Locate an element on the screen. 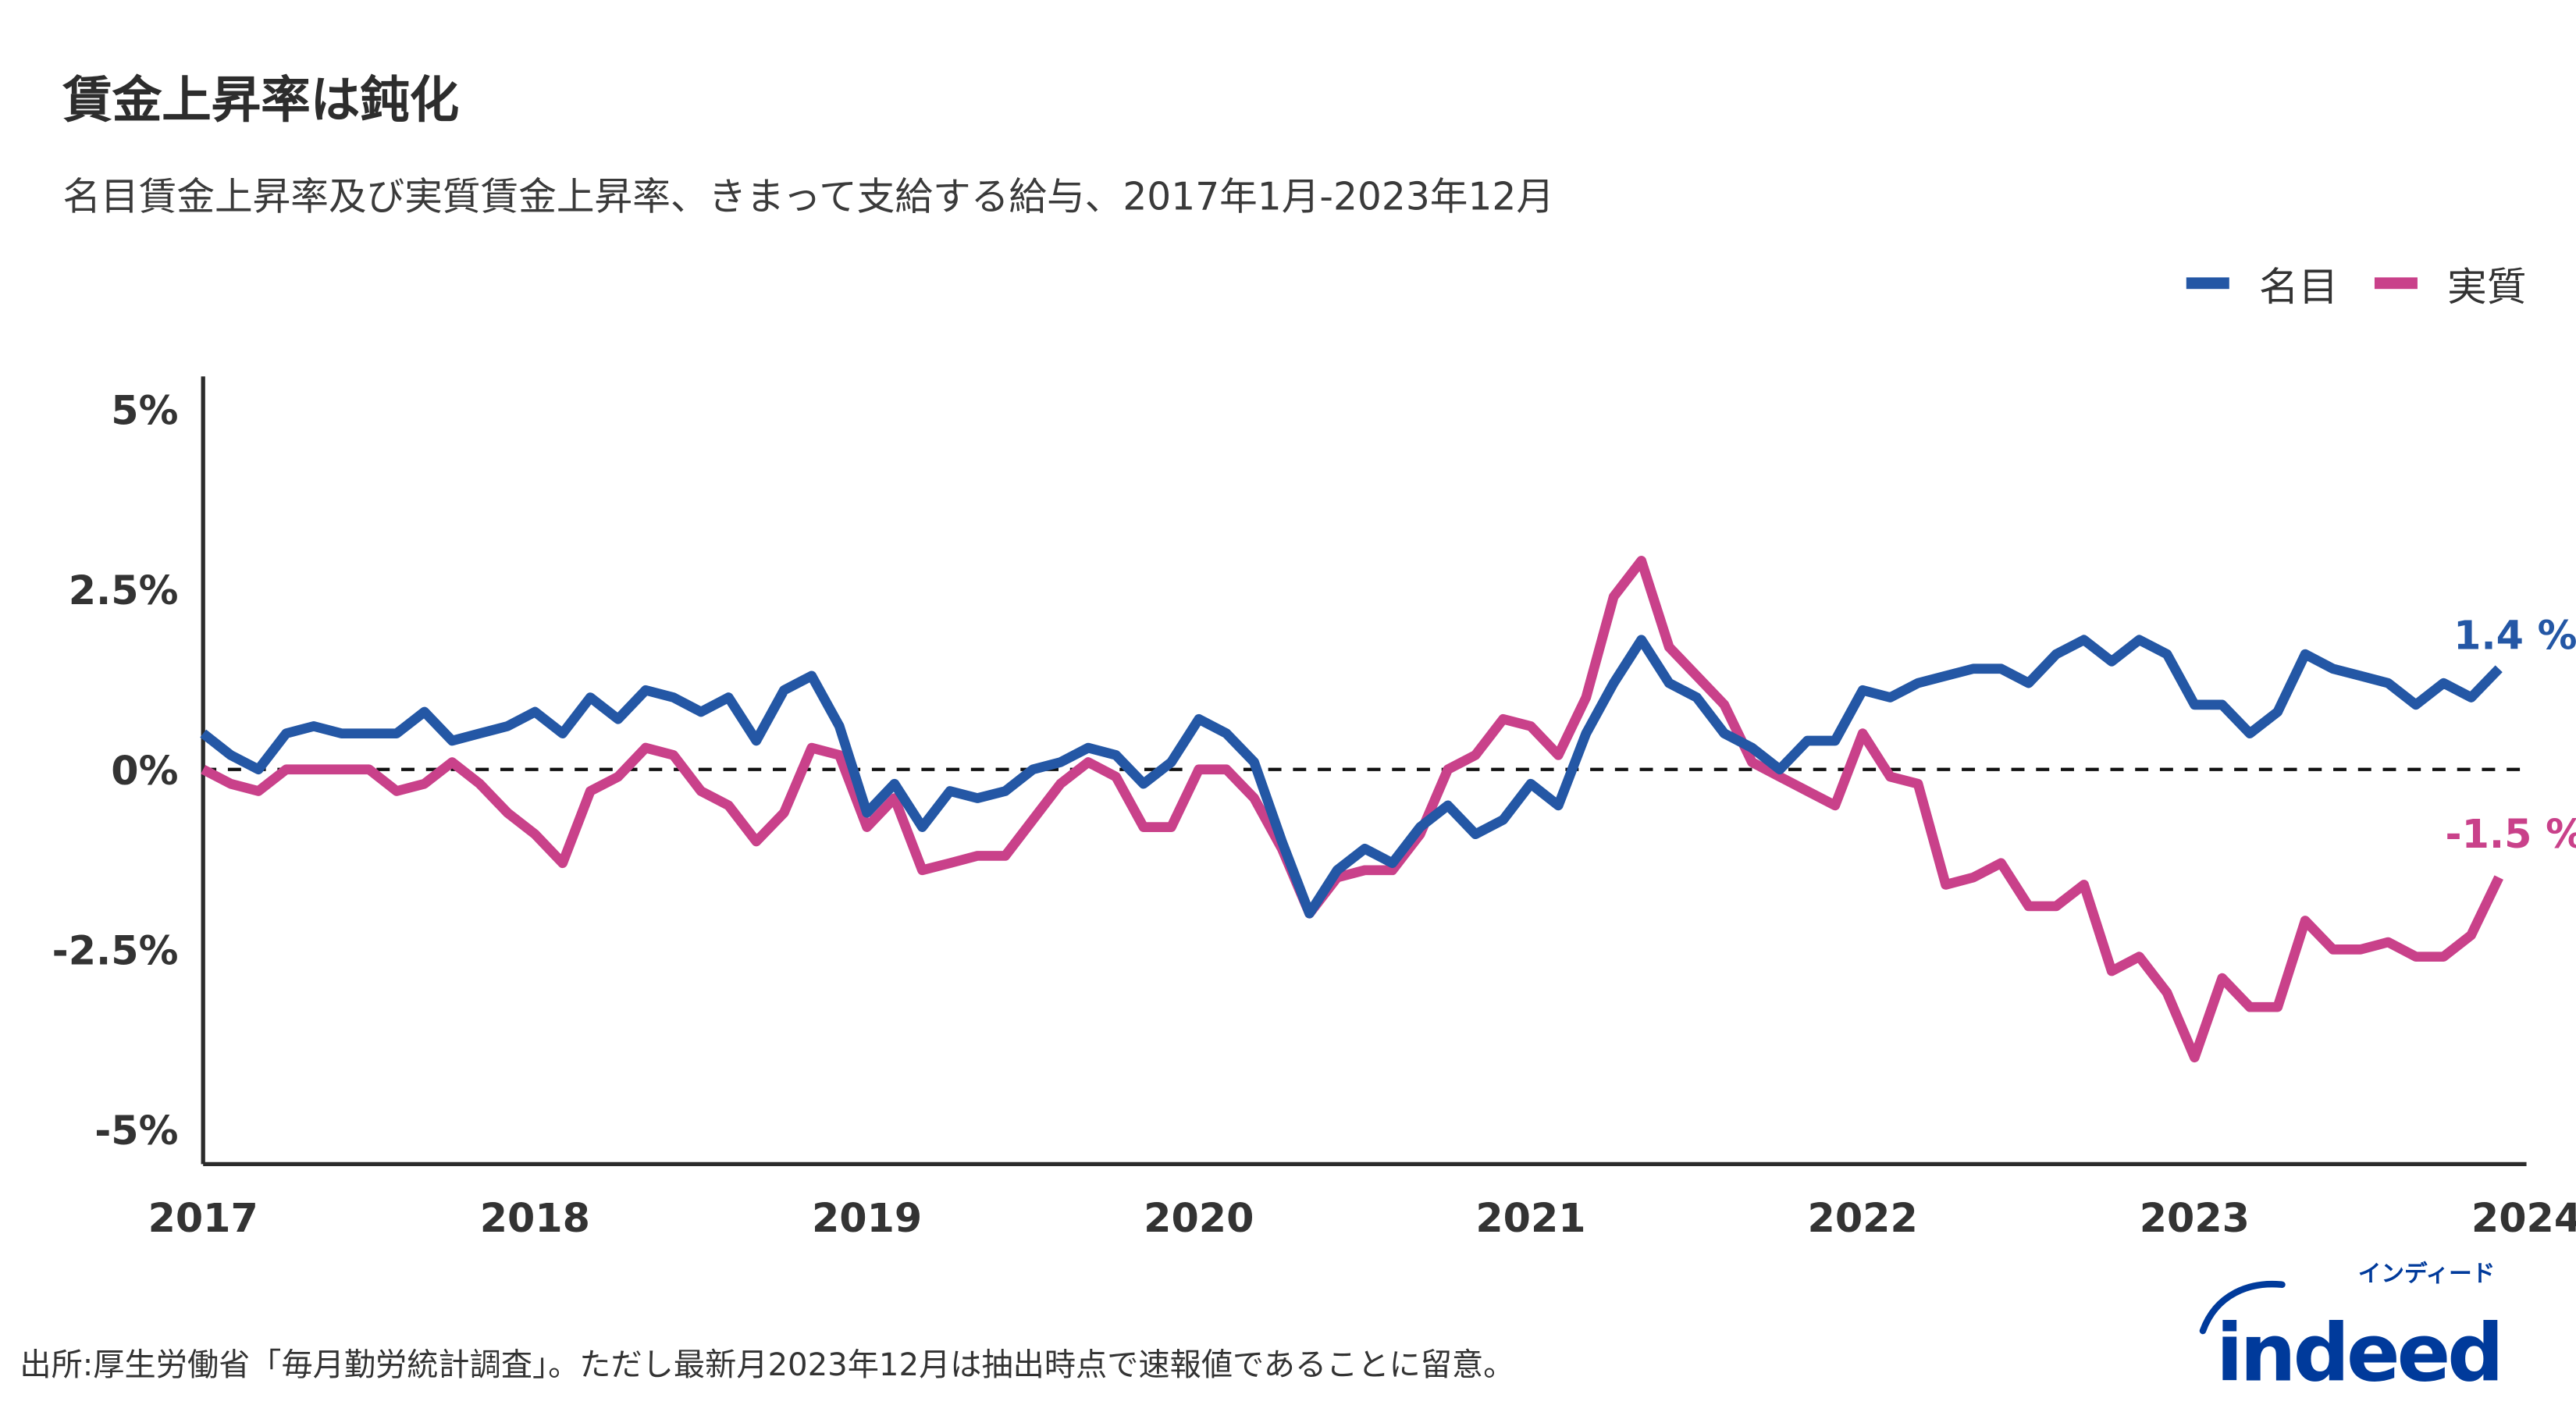 This screenshot has height=1405, width=2576. x-tick-label: 2024 is located at coordinates (2523, 1218).